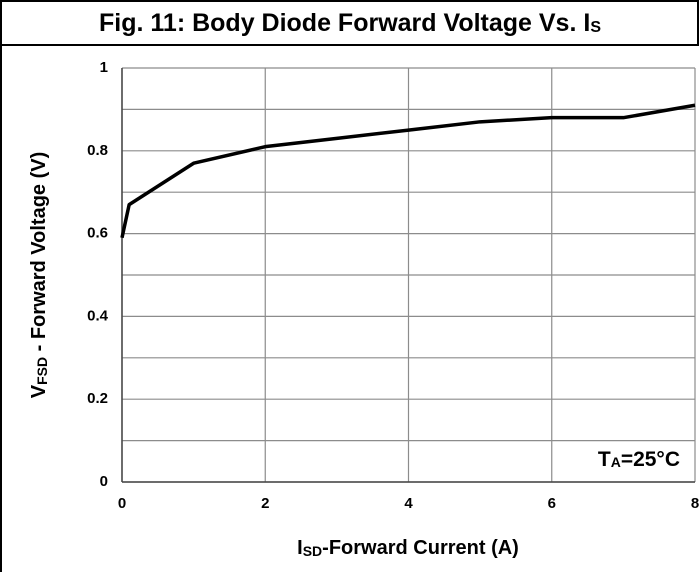 The image size is (699, 572). I want to click on annotation: TA=25°C, so click(639, 459).